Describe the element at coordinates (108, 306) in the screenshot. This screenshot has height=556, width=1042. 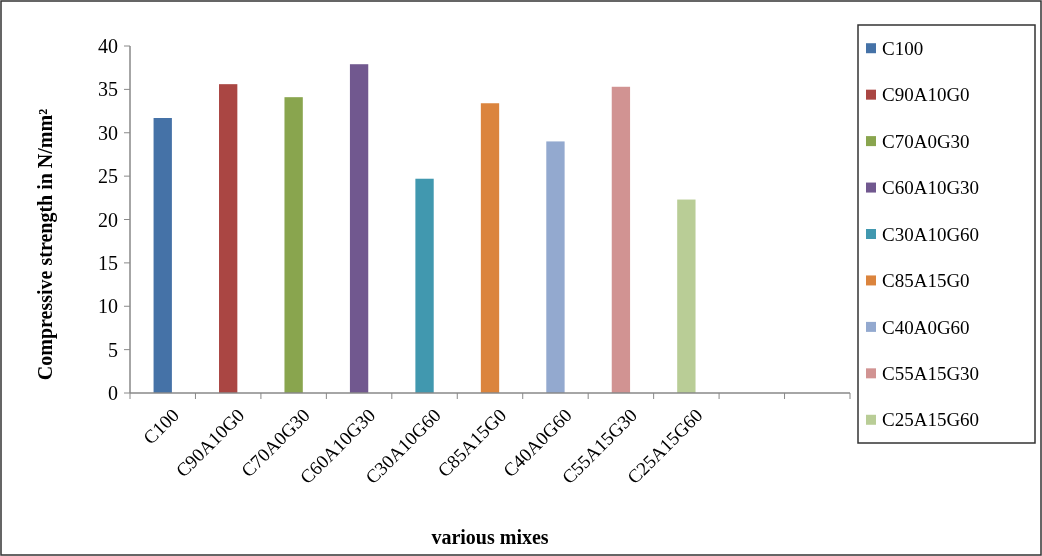
I see `y-tick-label: 10` at that location.